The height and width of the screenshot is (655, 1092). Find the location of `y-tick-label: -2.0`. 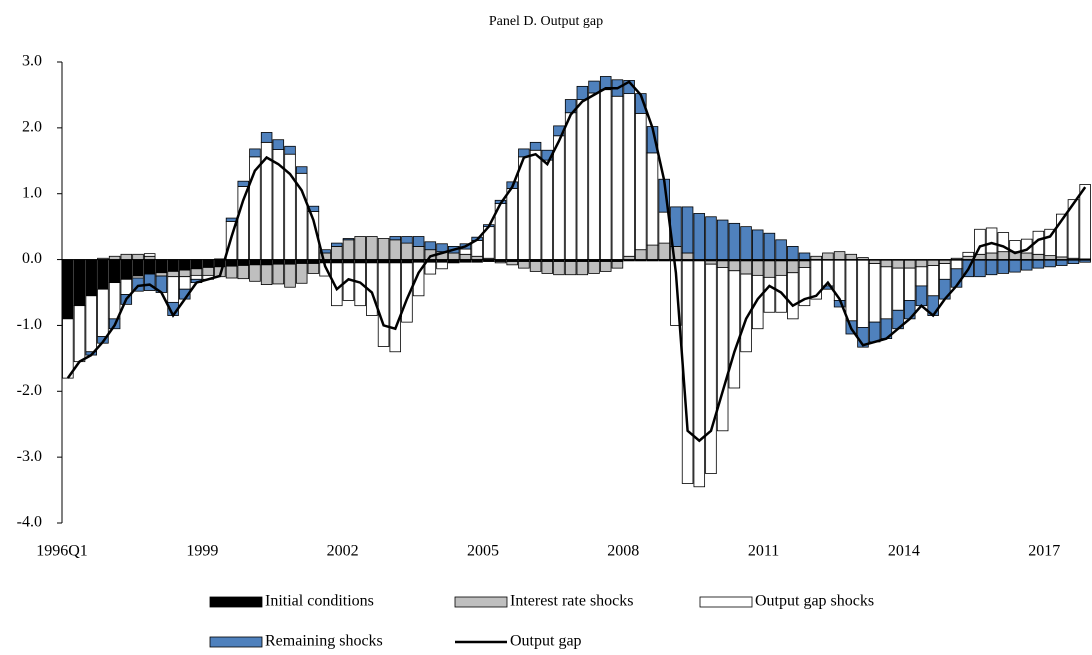

y-tick-label: -2.0 is located at coordinates (29, 390).